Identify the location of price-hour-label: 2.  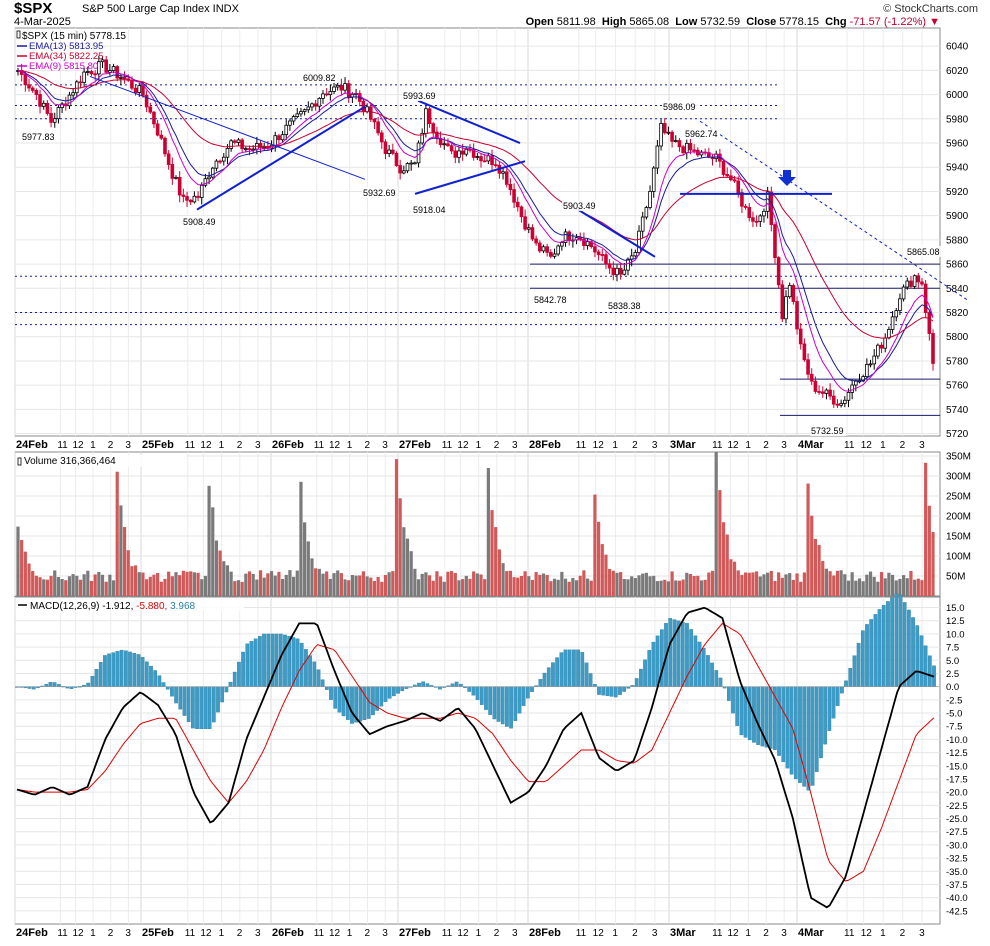
(766, 445).